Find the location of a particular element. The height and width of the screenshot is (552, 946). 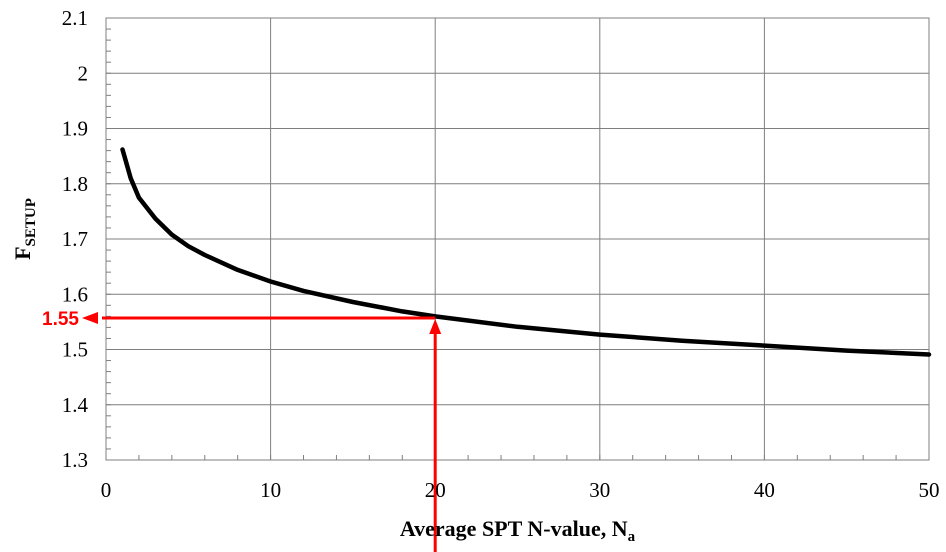

y-tick-label-8: 2.1 is located at coordinates (75, 18).